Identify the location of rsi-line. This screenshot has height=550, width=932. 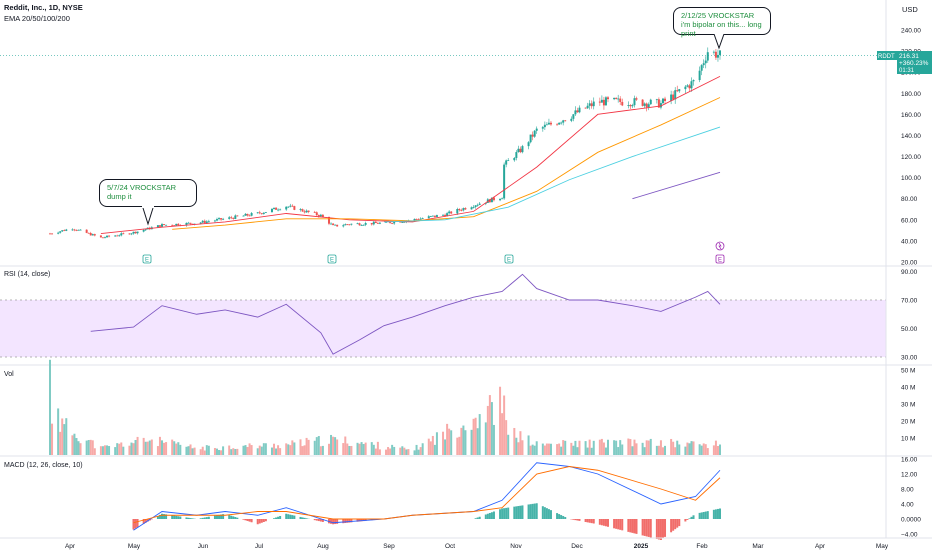
(405, 314).